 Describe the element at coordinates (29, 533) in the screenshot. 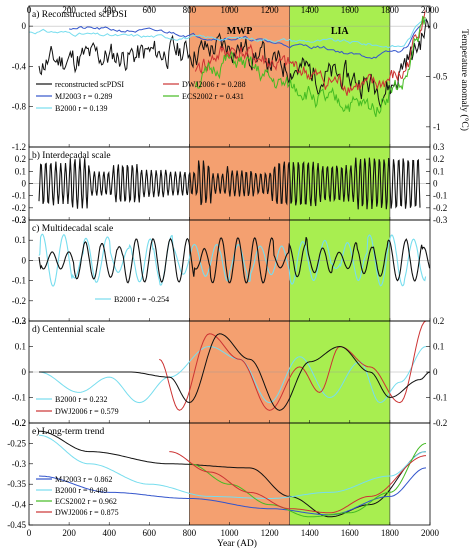

I see `bottom-x-tick-label: 0` at that location.